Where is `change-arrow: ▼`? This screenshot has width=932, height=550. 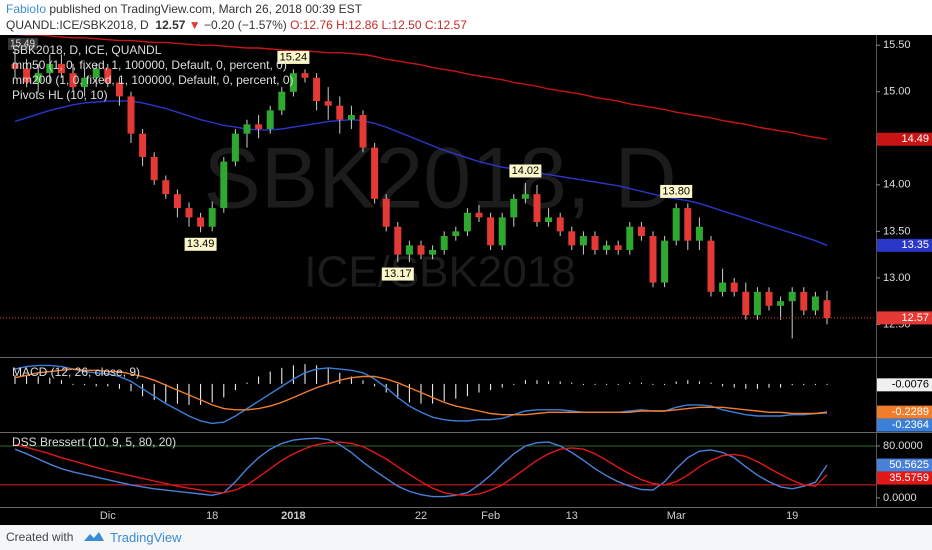 change-arrow: ▼ is located at coordinates (194, 25).